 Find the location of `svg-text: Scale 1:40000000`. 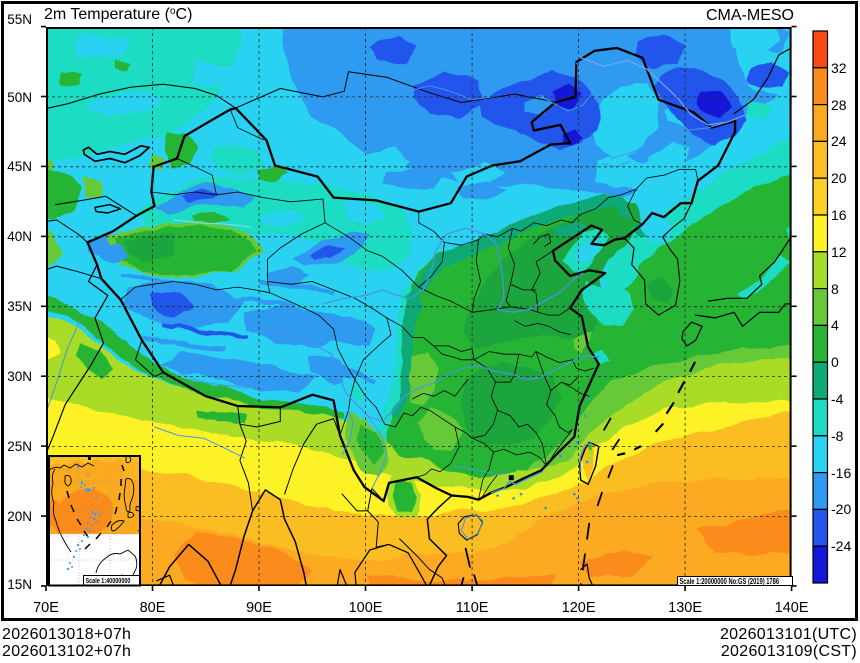

svg-text: Scale 1:40000000 is located at coordinates (107, 581).